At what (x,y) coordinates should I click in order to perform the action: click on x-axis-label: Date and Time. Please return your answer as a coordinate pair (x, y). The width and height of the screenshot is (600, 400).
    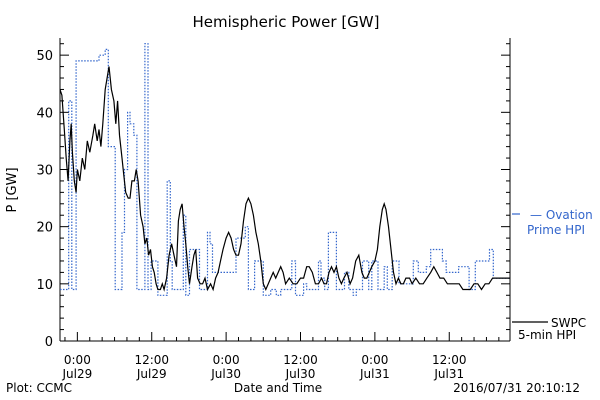
    Looking at the image, I should click on (278, 388).